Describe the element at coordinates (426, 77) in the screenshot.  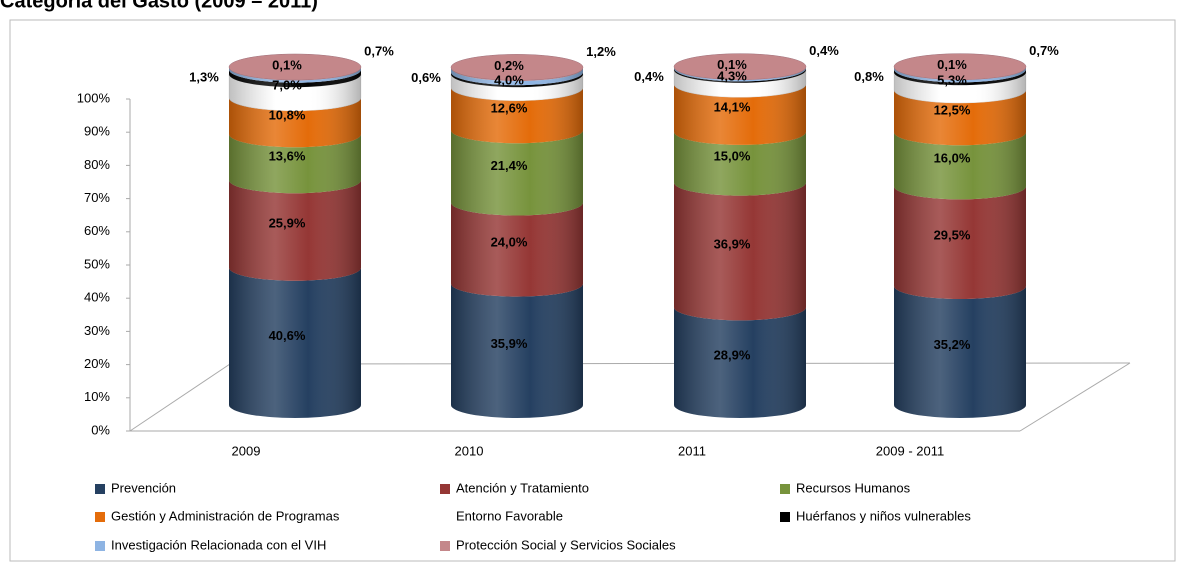
I see `data-label: 0,6%` at that location.